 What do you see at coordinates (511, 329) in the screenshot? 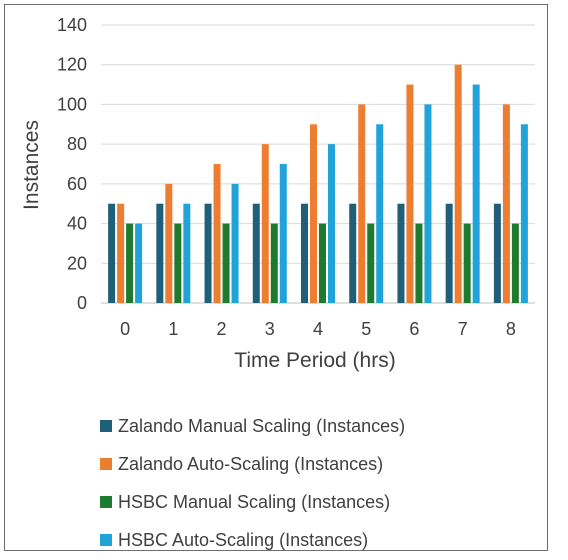
I see `x-tick-label: 8` at bounding box center [511, 329].